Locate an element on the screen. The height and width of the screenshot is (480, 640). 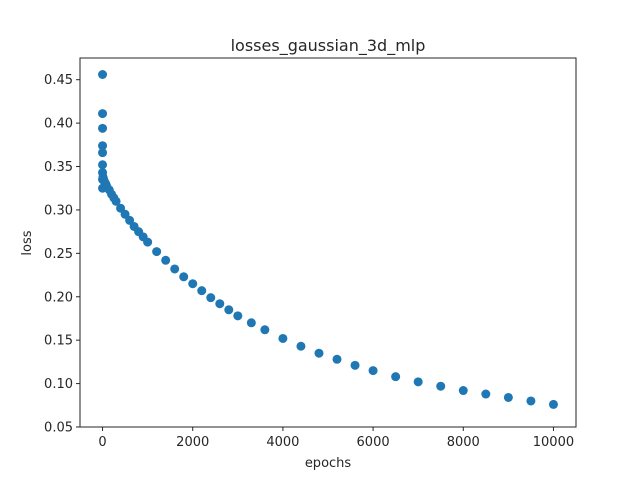
x-tick-label: 4000 is located at coordinates (282, 442).